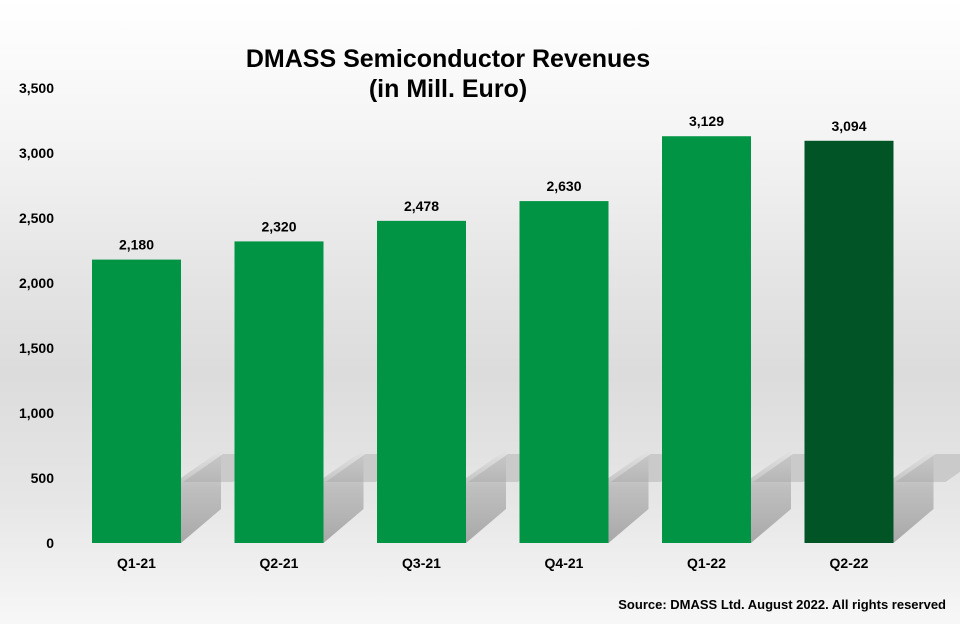 The height and width of the screenshot is (624, 960). I want to click on x-tick-label: Q2-22, so click(849, 563).